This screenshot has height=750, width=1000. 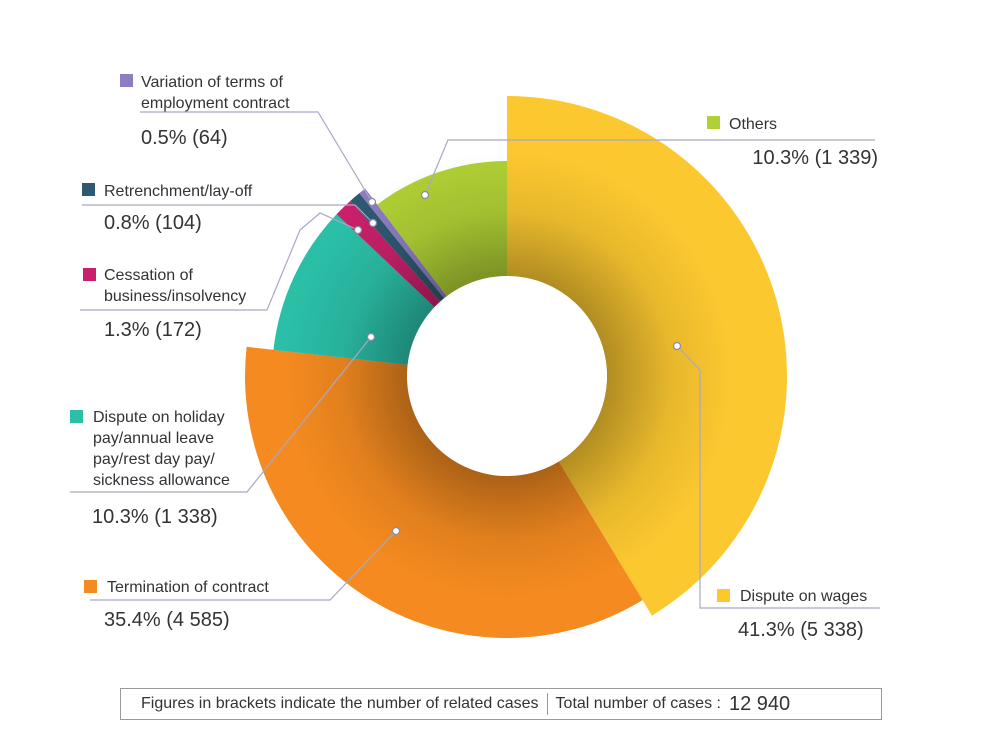 What do you see at coordinates (803, 596) in the screenshot?
I see `label-wages: Dispute on wages` at bounding box center [803, 596].